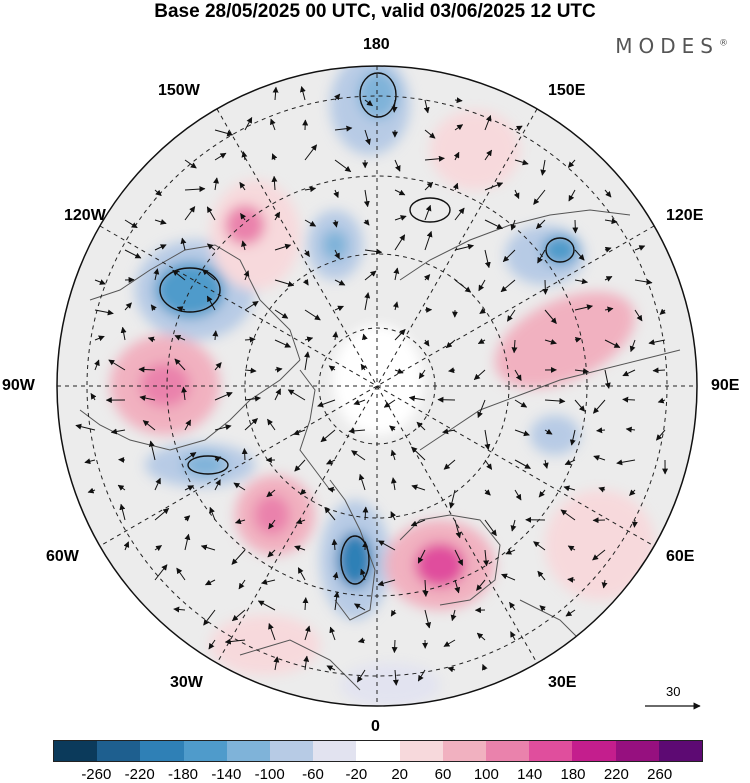 The height and width of the screenshot is (783, 750). Describe the element at coordinates (723, 43) in the screenshot. I see `brand-registered-mark: ®` at that location.